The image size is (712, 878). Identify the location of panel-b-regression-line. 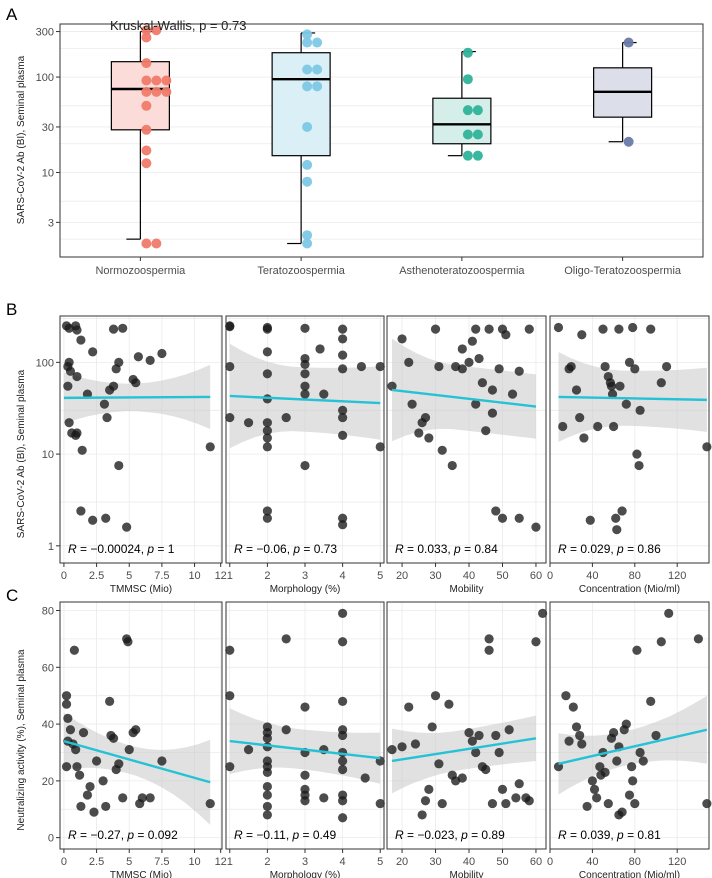
(632, 398).